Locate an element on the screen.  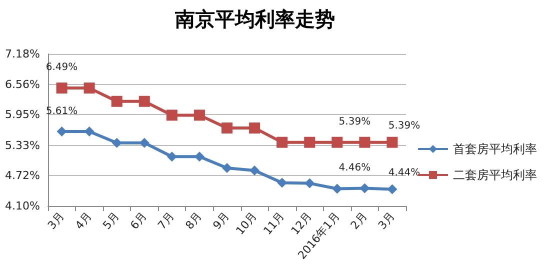
x-tick-label: 6月 is located at coordinates (139, 221).